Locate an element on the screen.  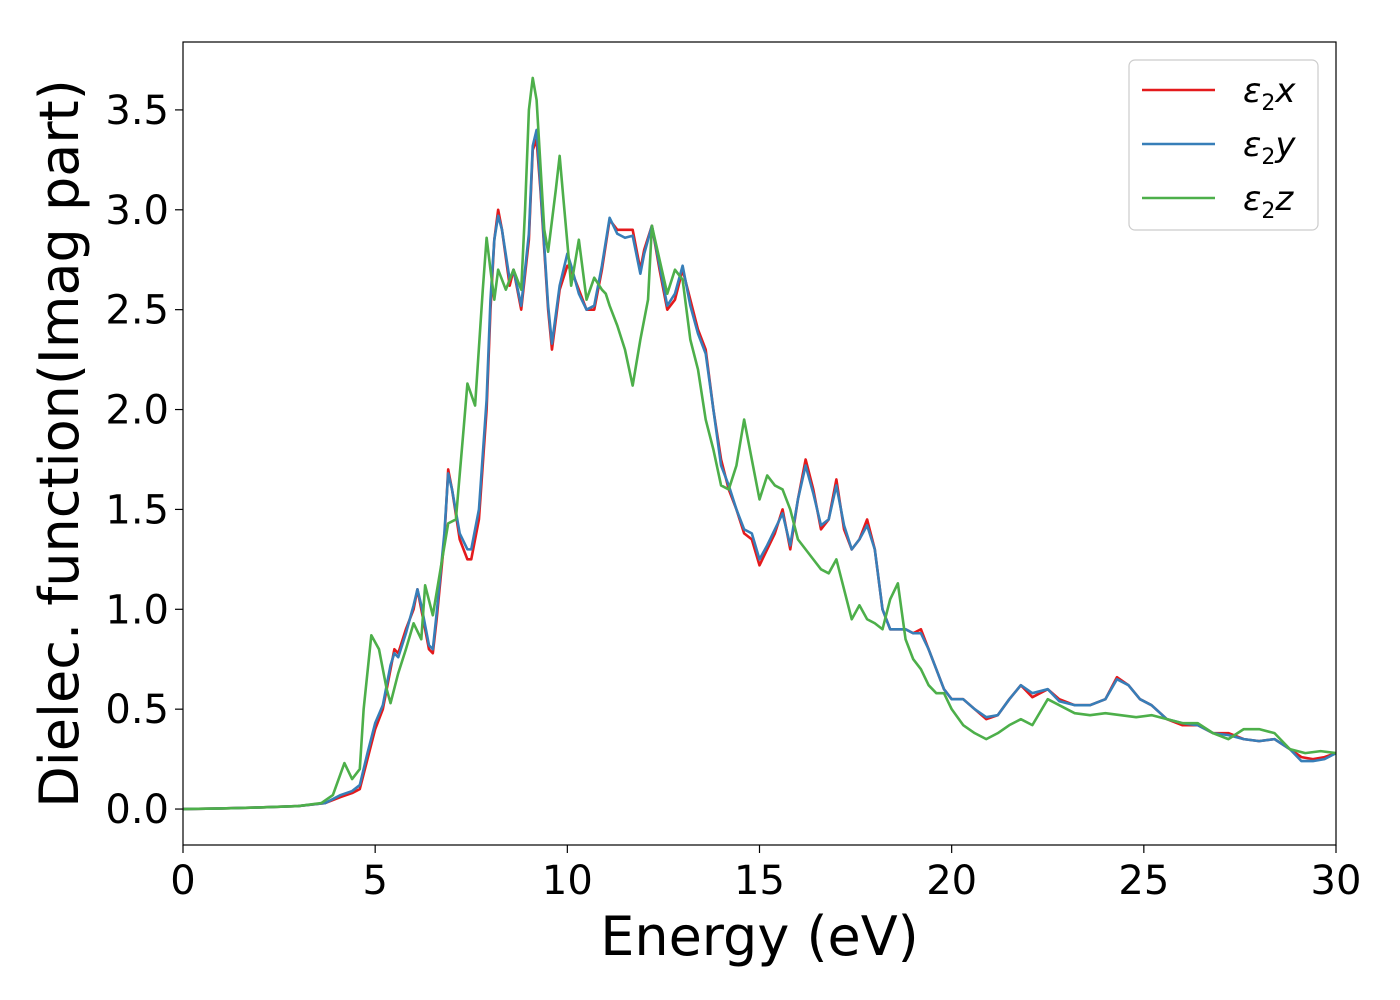
legend: ε2x ε2y ε2z is located at coordinates (1223, 145).